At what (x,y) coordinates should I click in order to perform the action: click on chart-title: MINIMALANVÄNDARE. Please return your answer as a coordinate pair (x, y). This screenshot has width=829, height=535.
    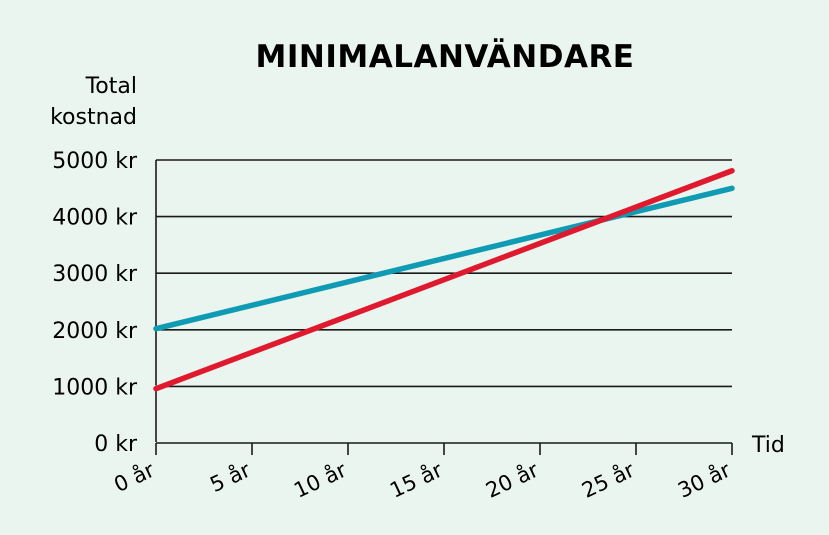
    Looking at the image, I should click on (445, 57).